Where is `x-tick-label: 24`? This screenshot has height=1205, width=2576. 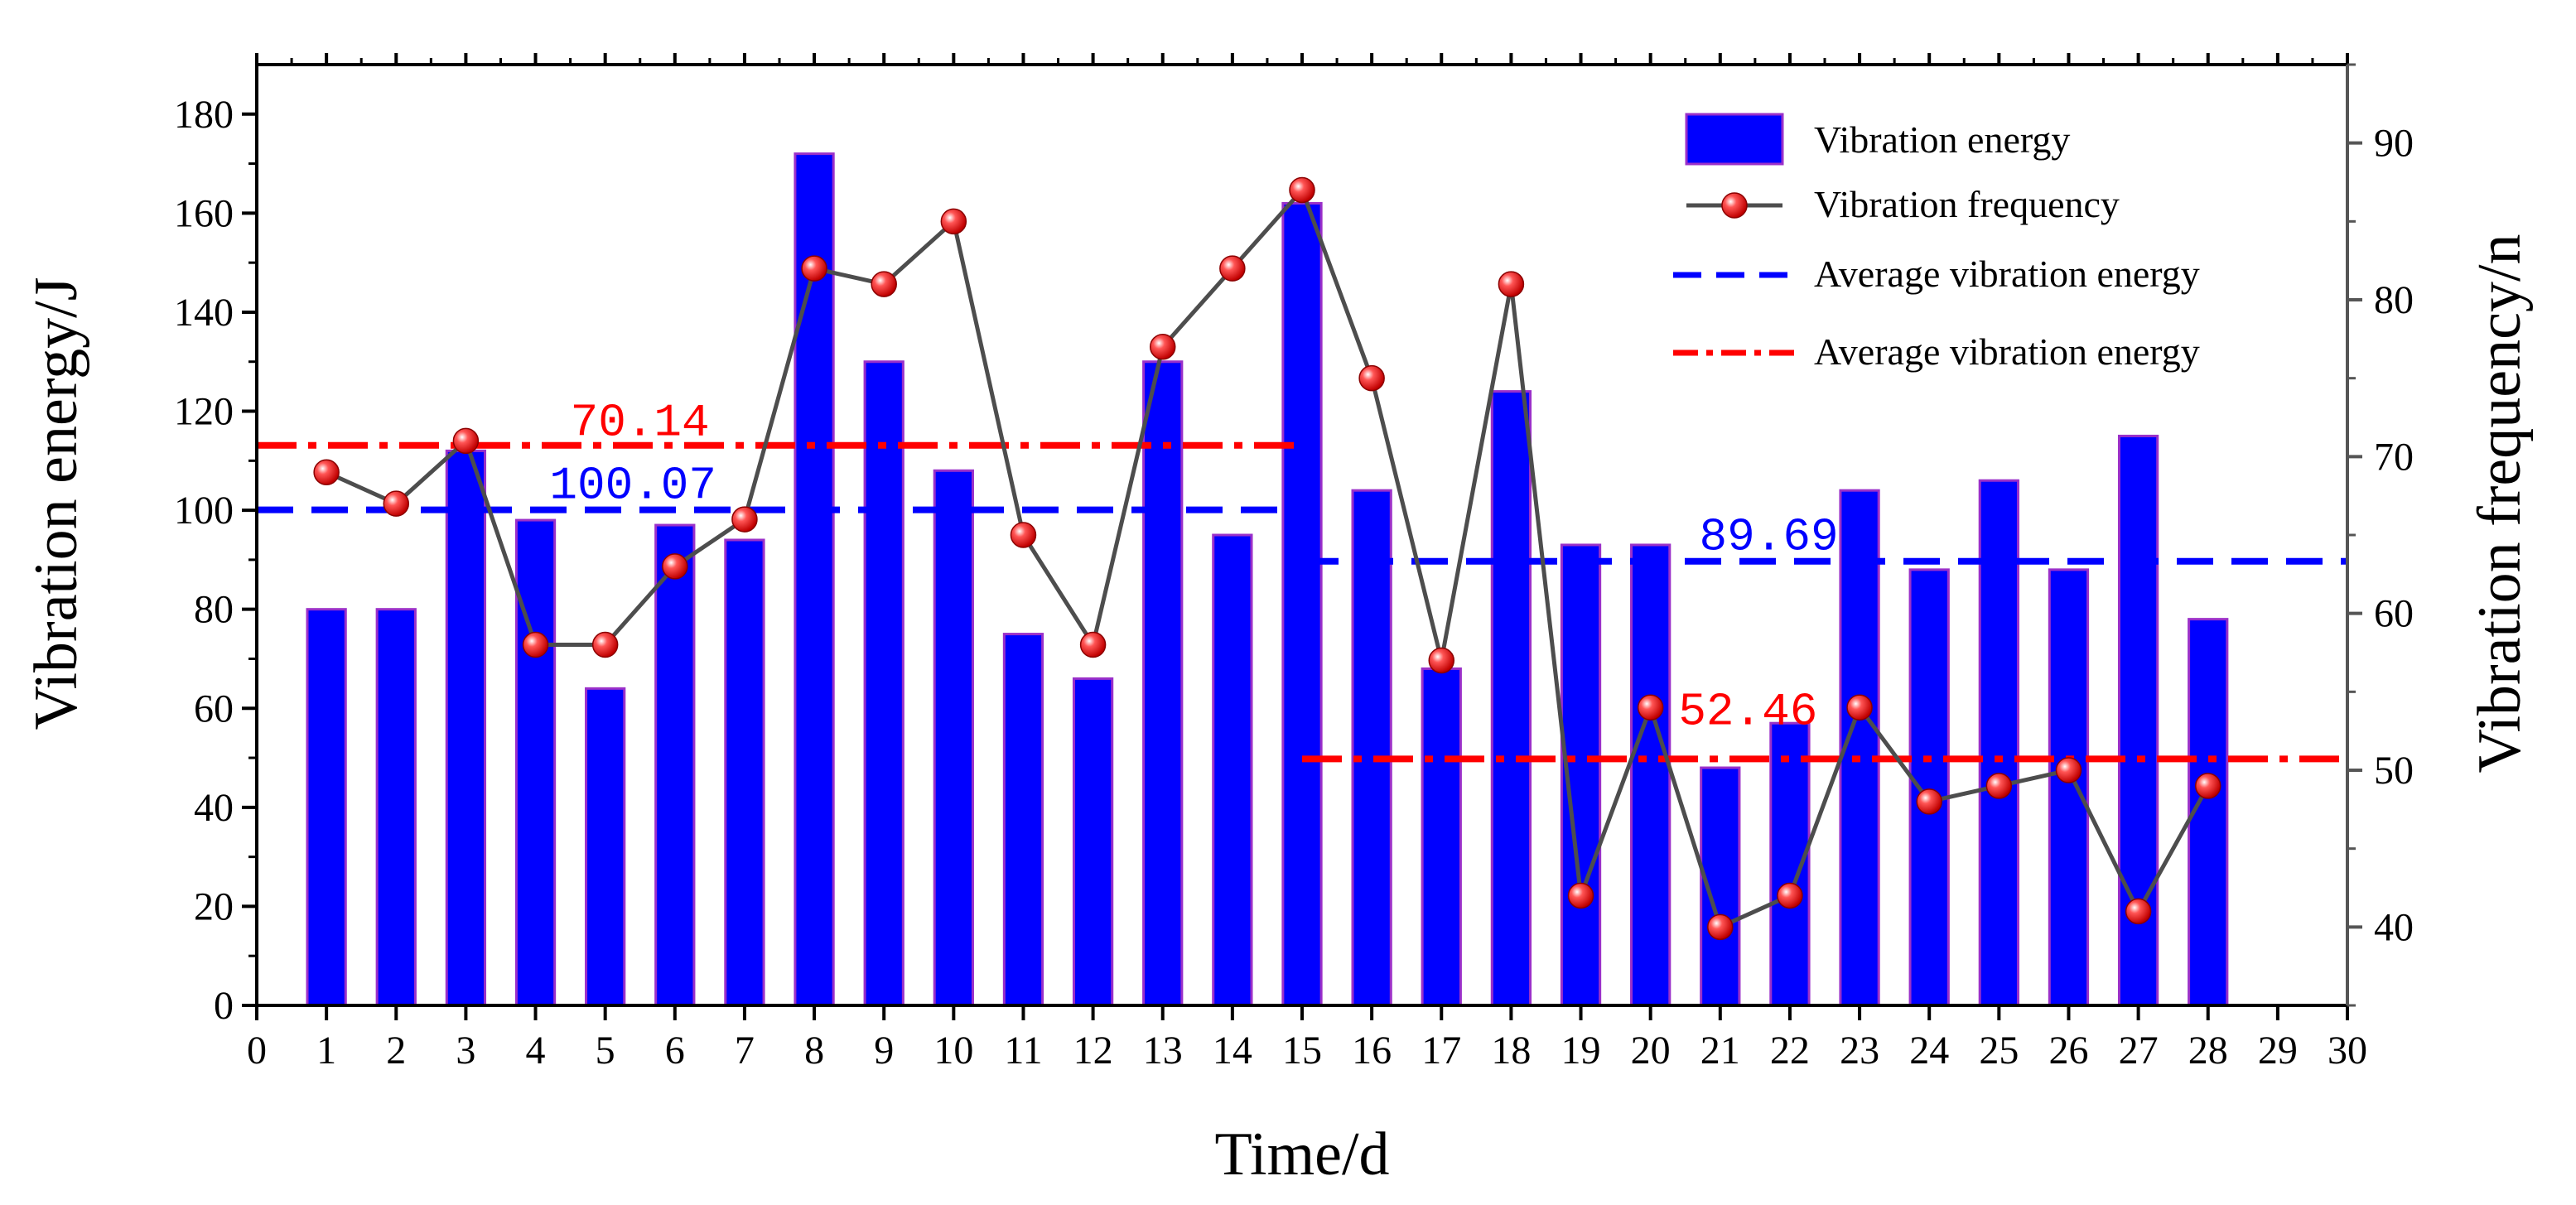 x-tick-label: 24 is located at coordinates (1929, 1050).